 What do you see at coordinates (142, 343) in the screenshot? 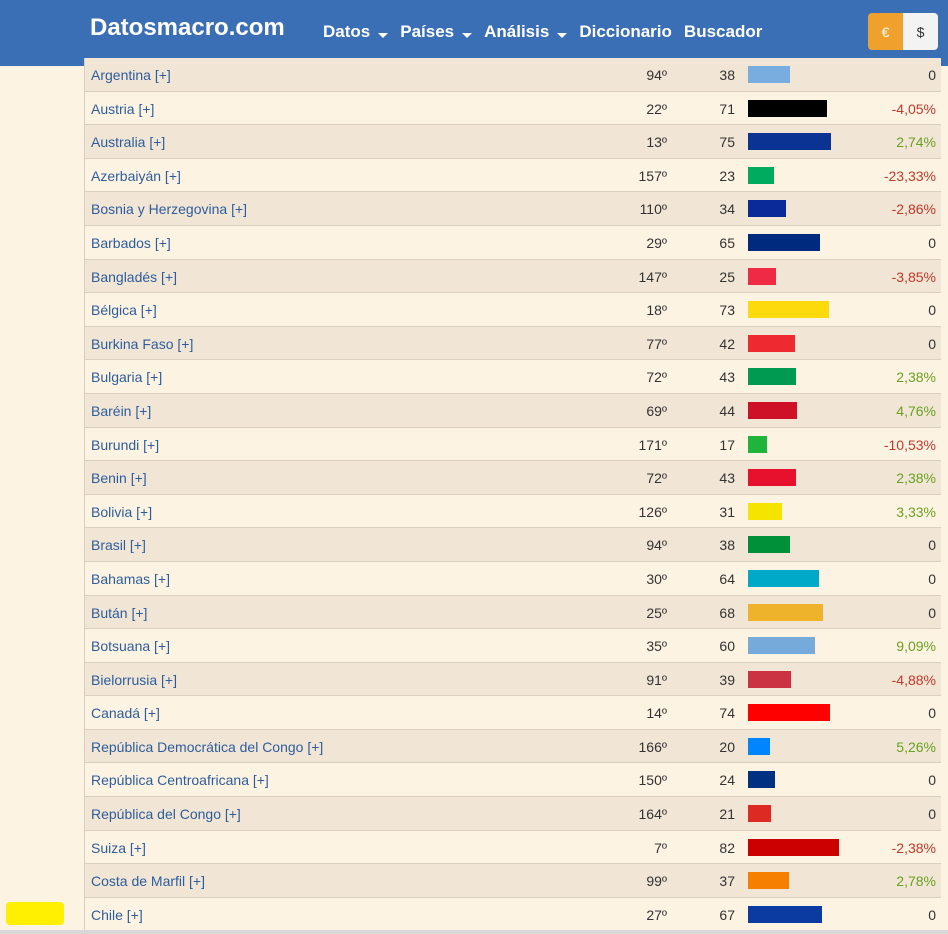
I see `country-link: Burkina Faso [+]` at bounding box center [142, 343].